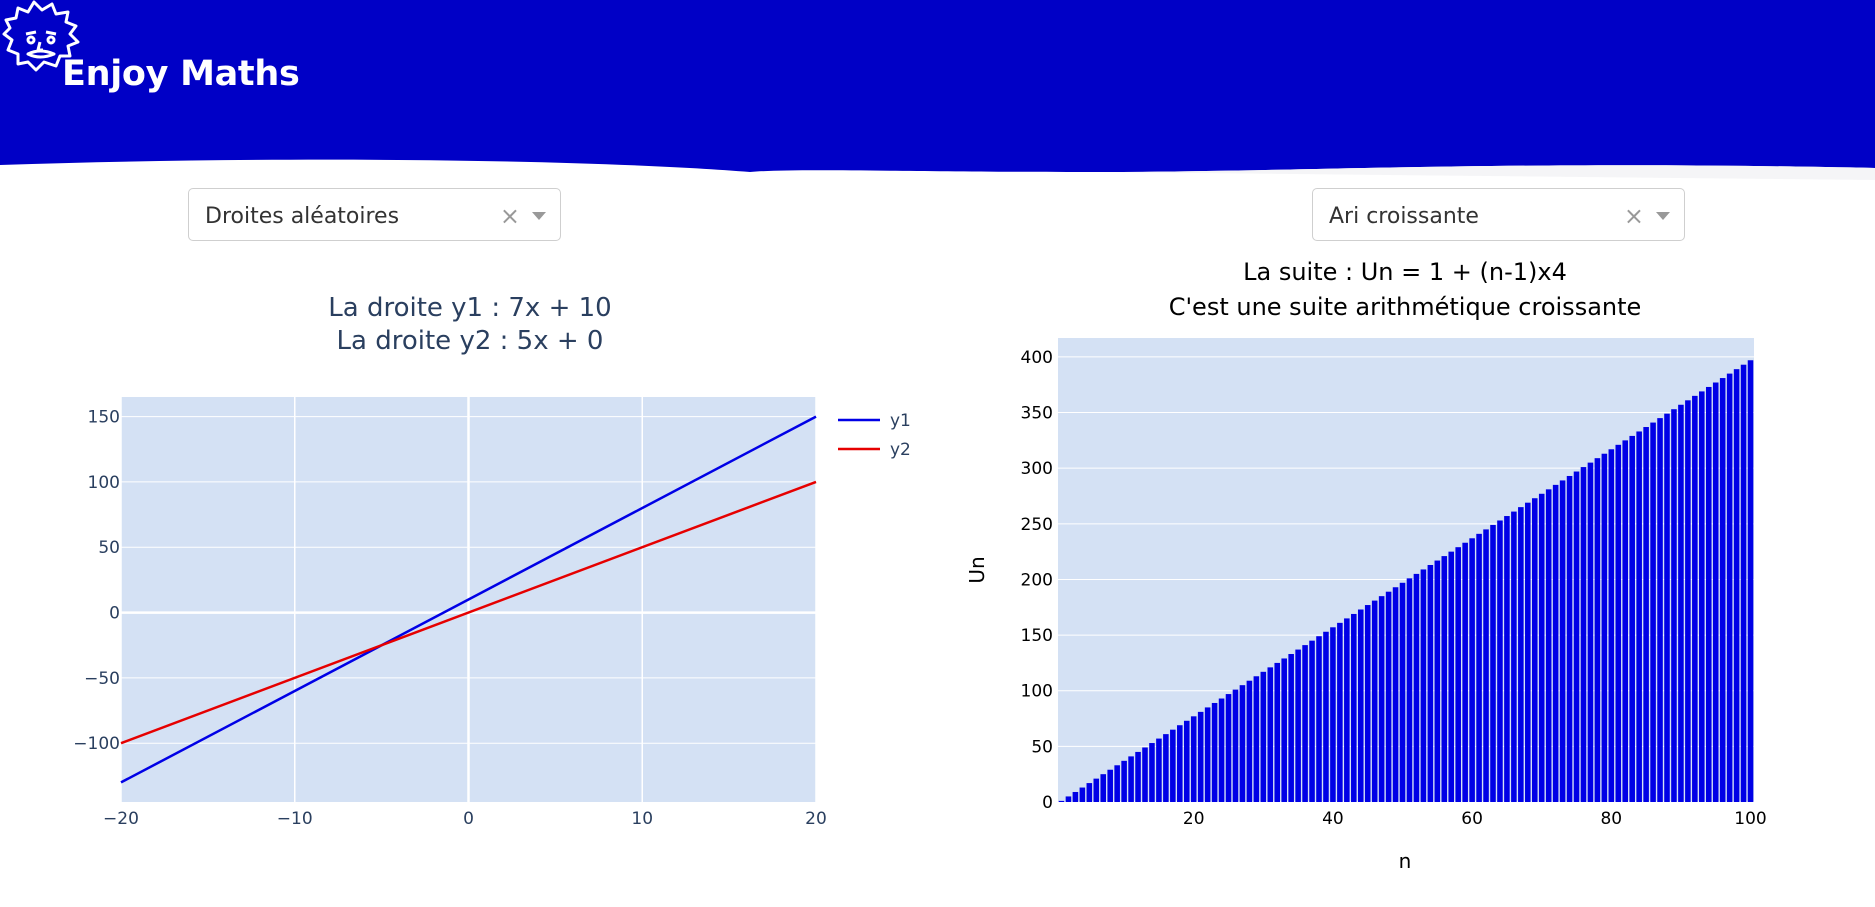 This screenshot has width=1875, height=907. I want to click on chart-title-line-2: C'est une suite arithmétique croissante, so click(1405, 307).